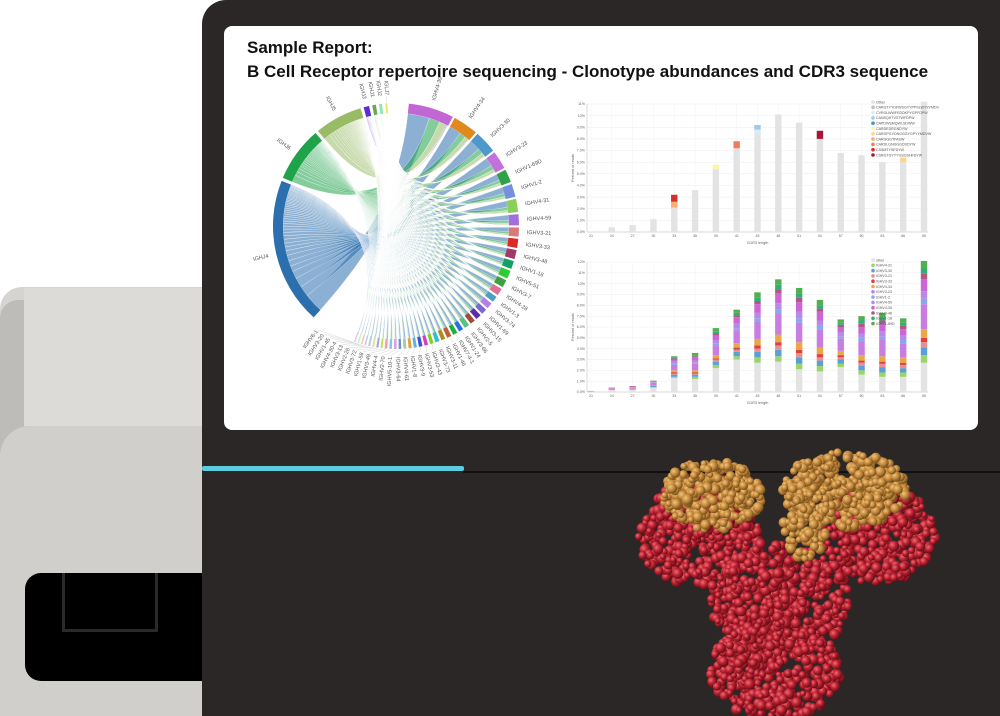 This screenshot has width=1000, height=716. What do you see at coordinates (390, 372) in the screenshot?
I see `v-gene-label: IGHV5-10-1` at bounding box center [390, 372].